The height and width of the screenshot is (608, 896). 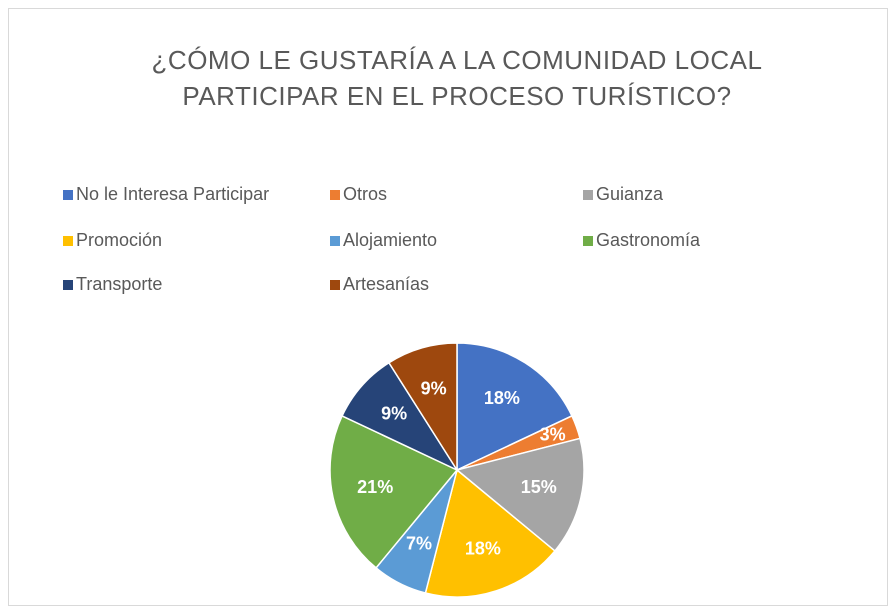 What do you see at coordinates (172, 194) in the screenshot?
I see `legend-label: No le Interesa Participar` at bounding box center [172, 194].